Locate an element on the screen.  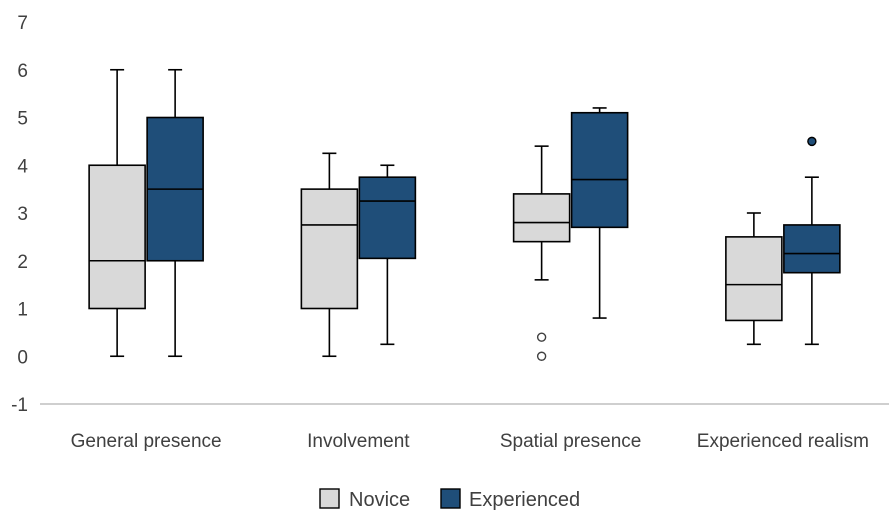
y-tick-label: 7 is located at coordinates (22, 23).